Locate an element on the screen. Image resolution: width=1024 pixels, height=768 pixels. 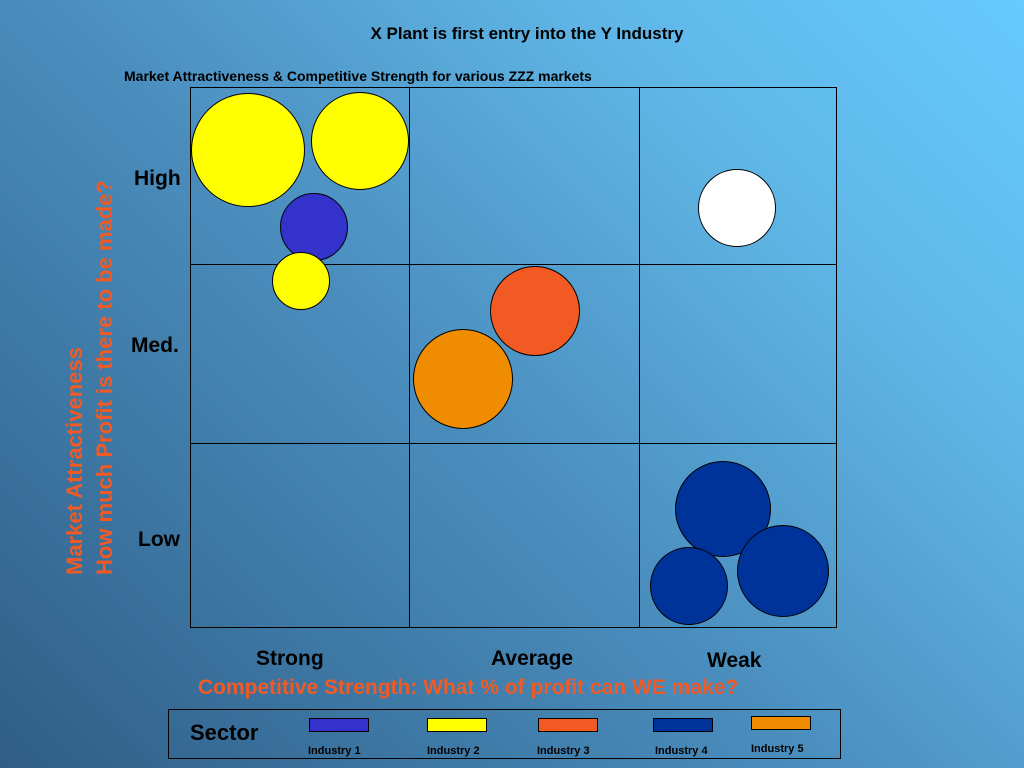
legend-label-4: Industry 4 is located at coordinates (681, 751).